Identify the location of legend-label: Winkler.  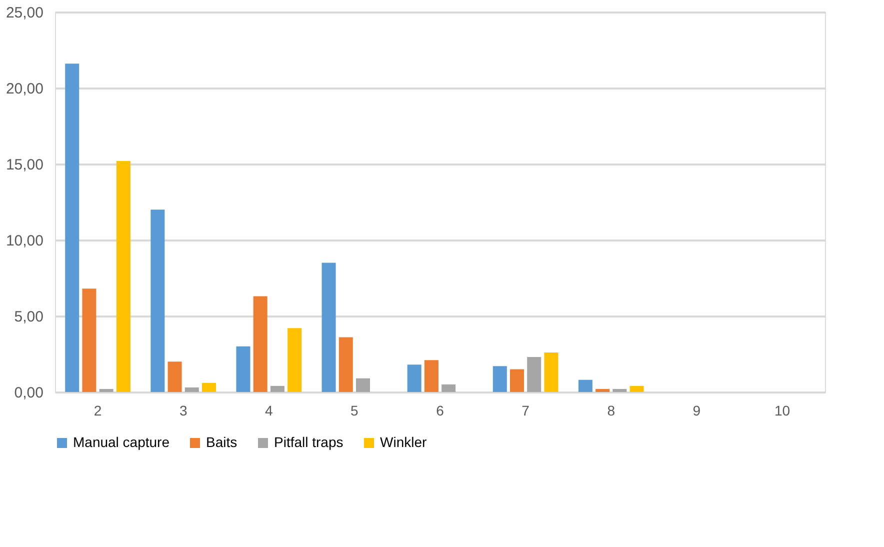
(404, 442).